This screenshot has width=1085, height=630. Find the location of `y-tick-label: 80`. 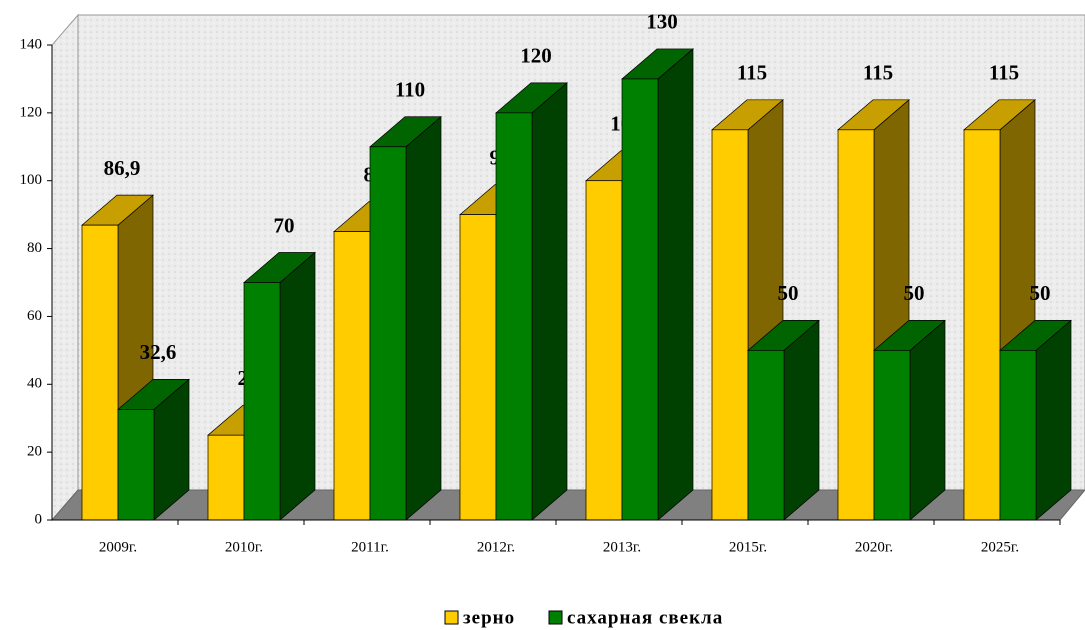

y-tick-label: 80 is located at coordinates (34, 248).